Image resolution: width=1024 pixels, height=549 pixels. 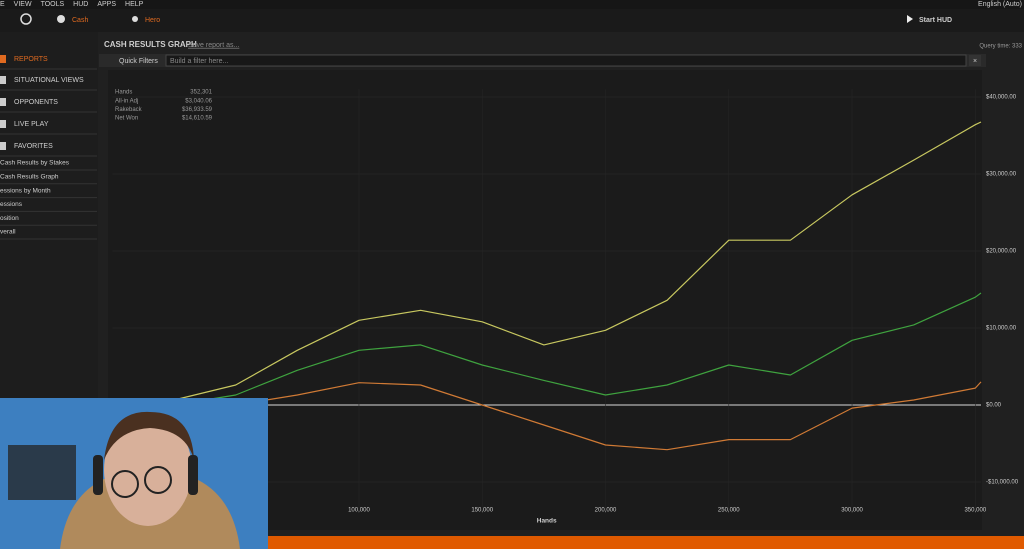 I want to click on clear-icon: ×, so click(x=975, y=61).